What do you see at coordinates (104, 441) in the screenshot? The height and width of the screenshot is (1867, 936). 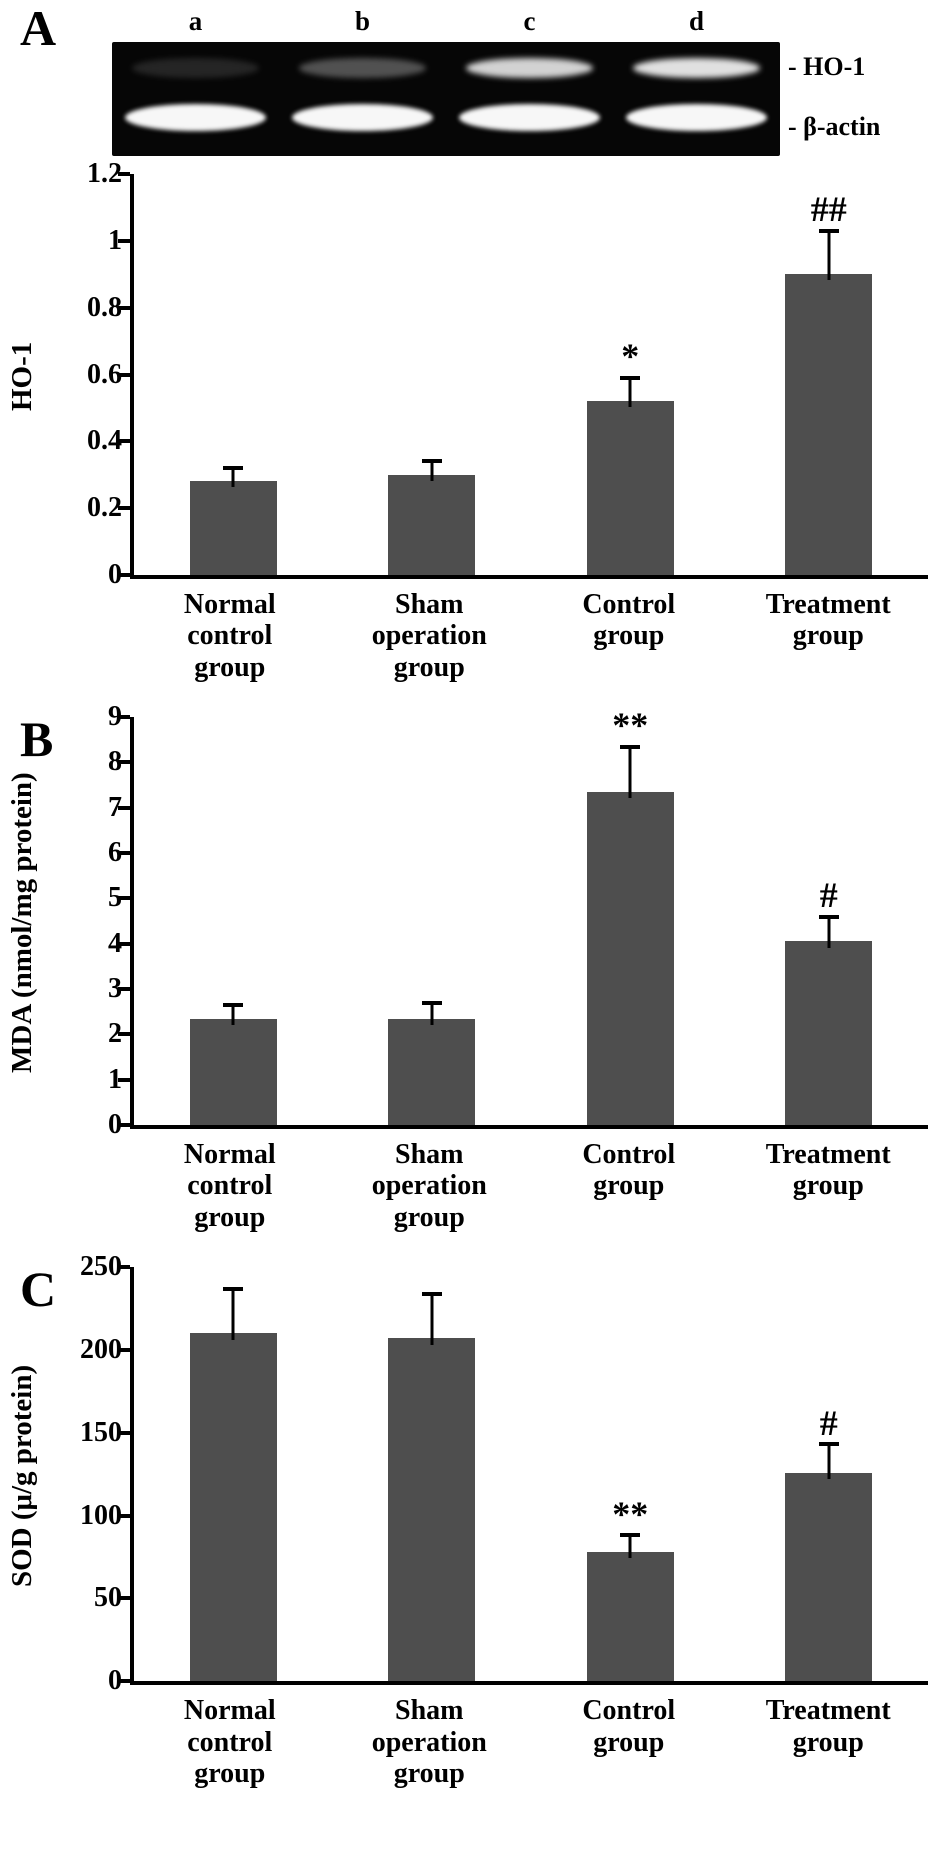 I see `y-tick-label: 0.4` at bounding box center [104, 441].